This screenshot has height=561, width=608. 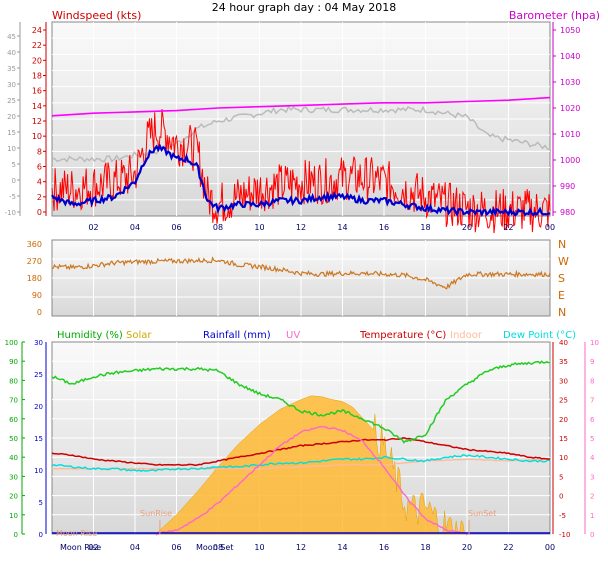 What do you see at coordinates (39, 212) in the screenshot?
I see `windspeed-tick-label: 0` at bounding box center [39, 212].